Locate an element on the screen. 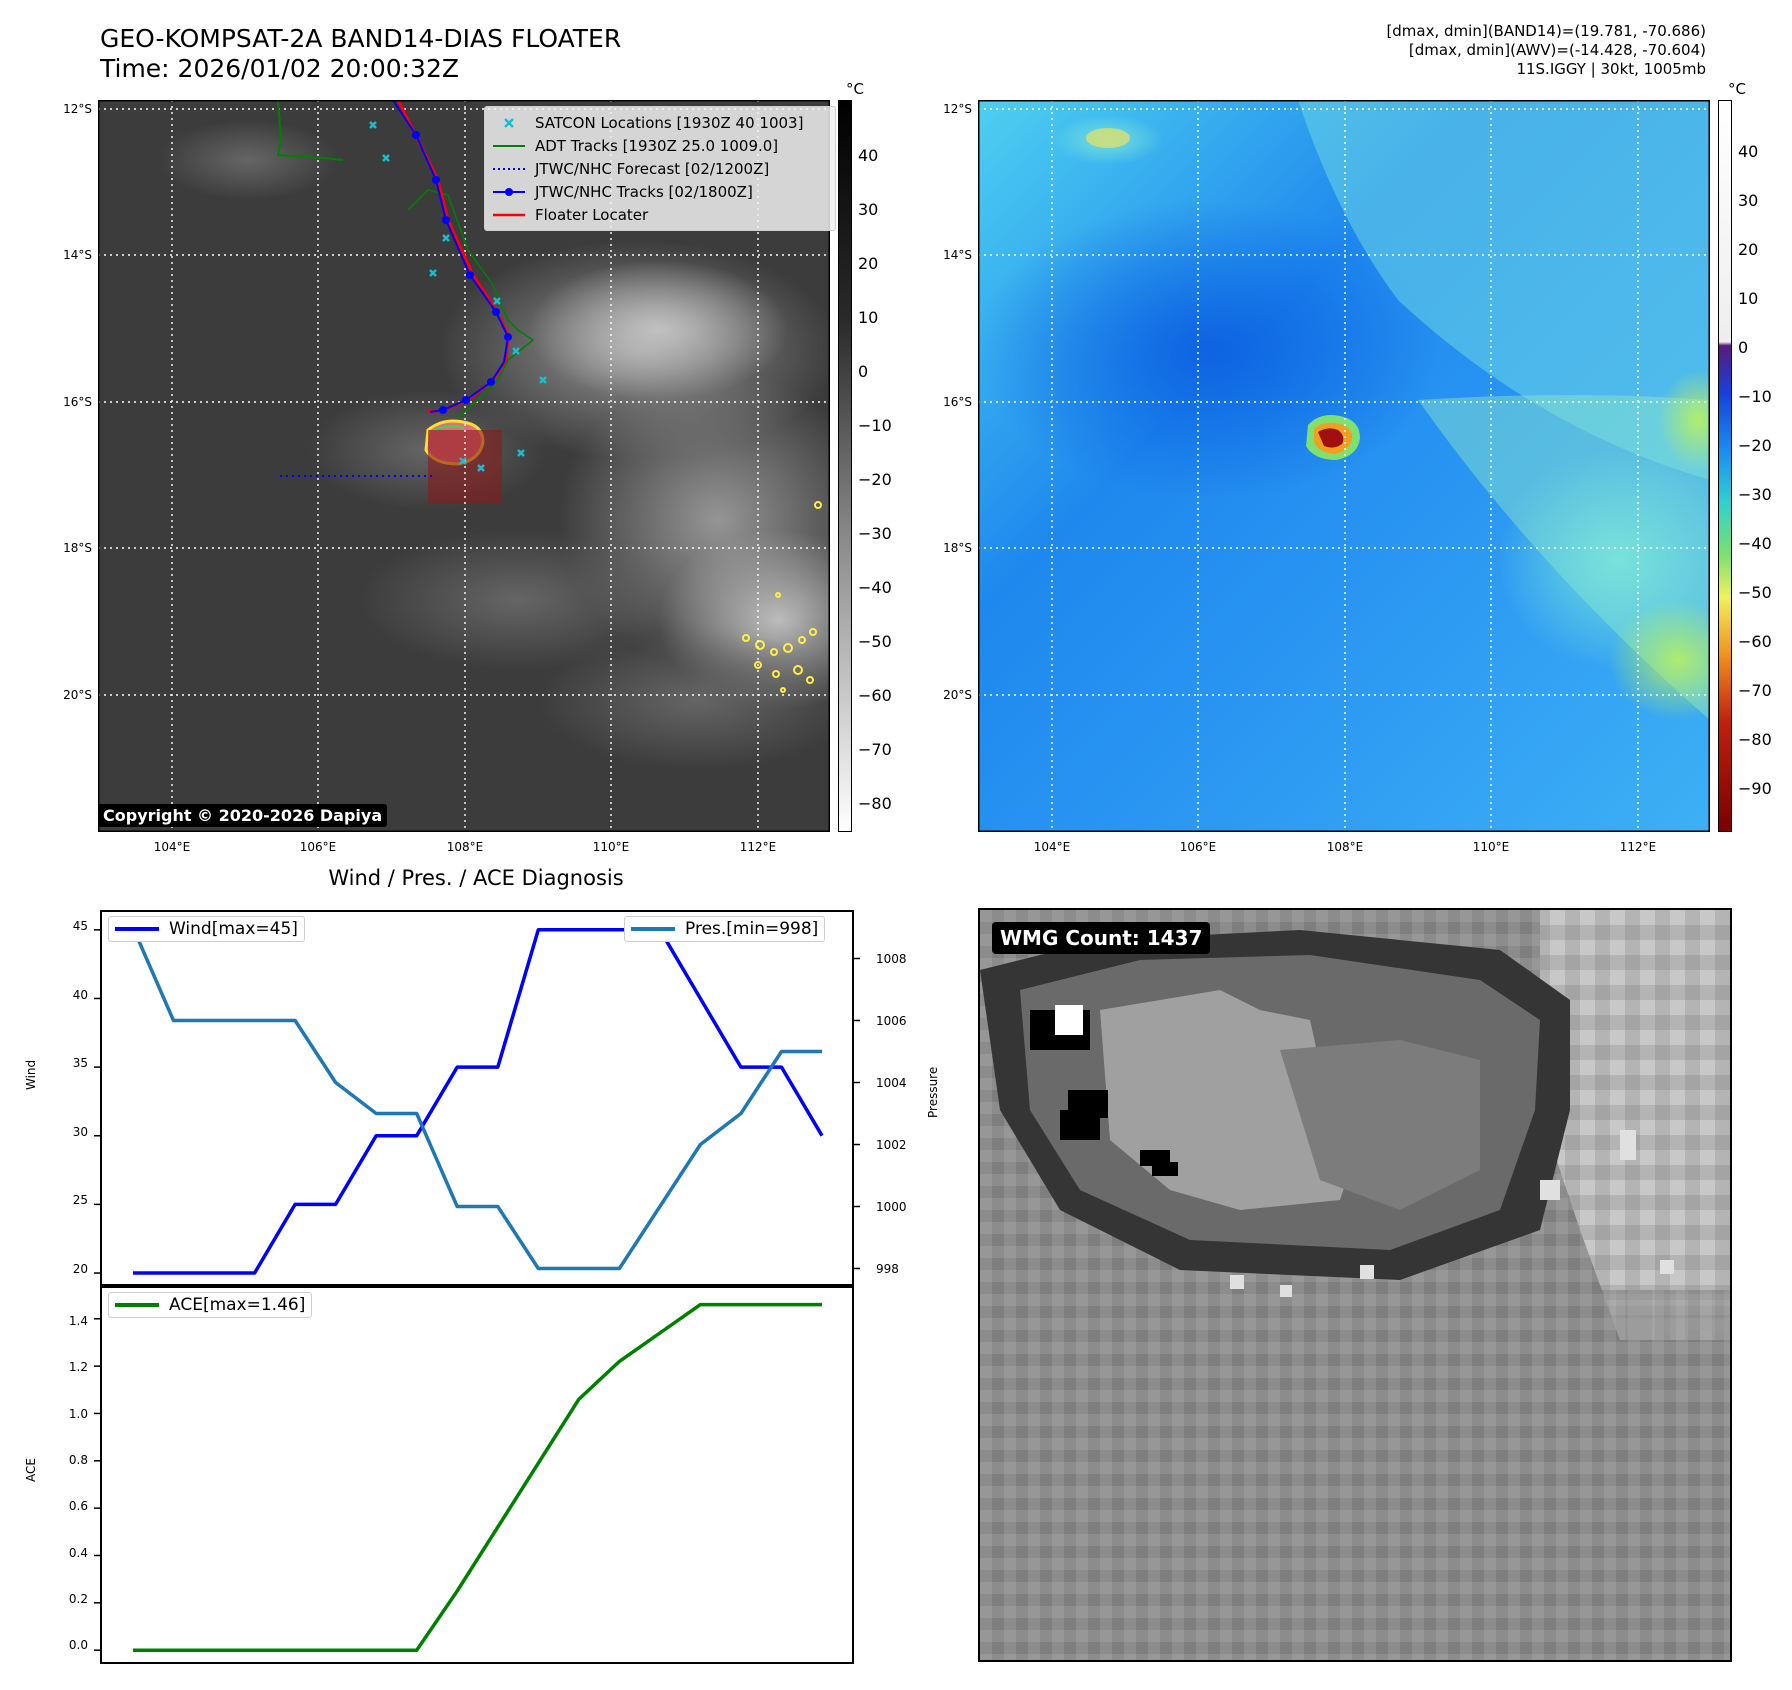 The height and width of the screenshot is (1690, 1792). colorbar-tick: −10 is located at coordinates (875, 425).